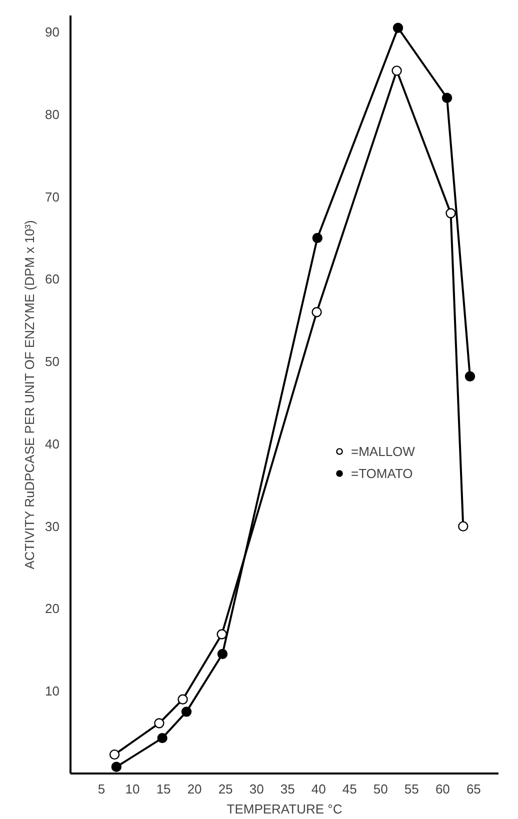  I want to click on x-tick-label: 20, so click(194, 789).